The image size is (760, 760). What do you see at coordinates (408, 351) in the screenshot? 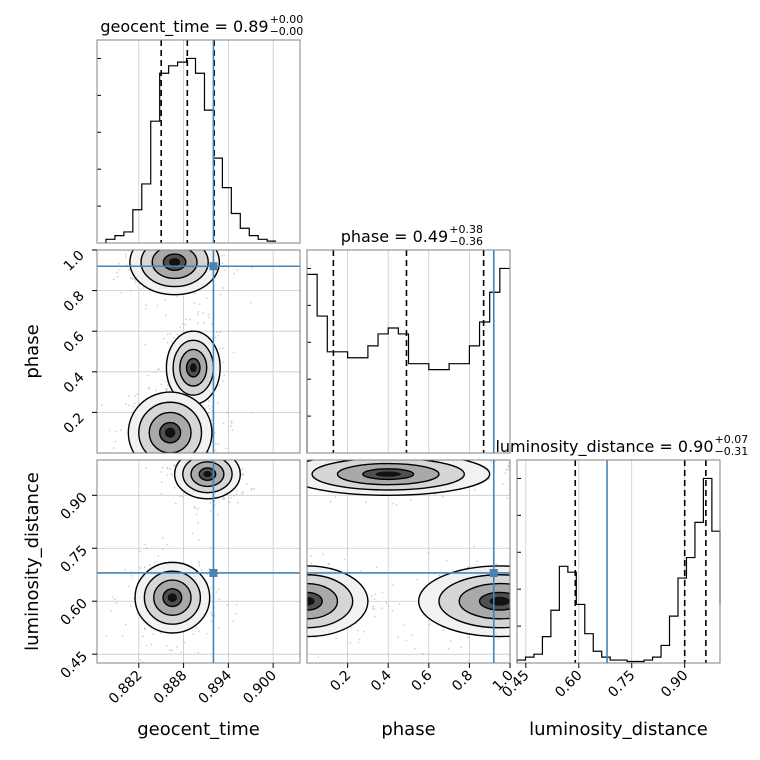
I see `hist-panel-phase` at bounding box center [408, 351].